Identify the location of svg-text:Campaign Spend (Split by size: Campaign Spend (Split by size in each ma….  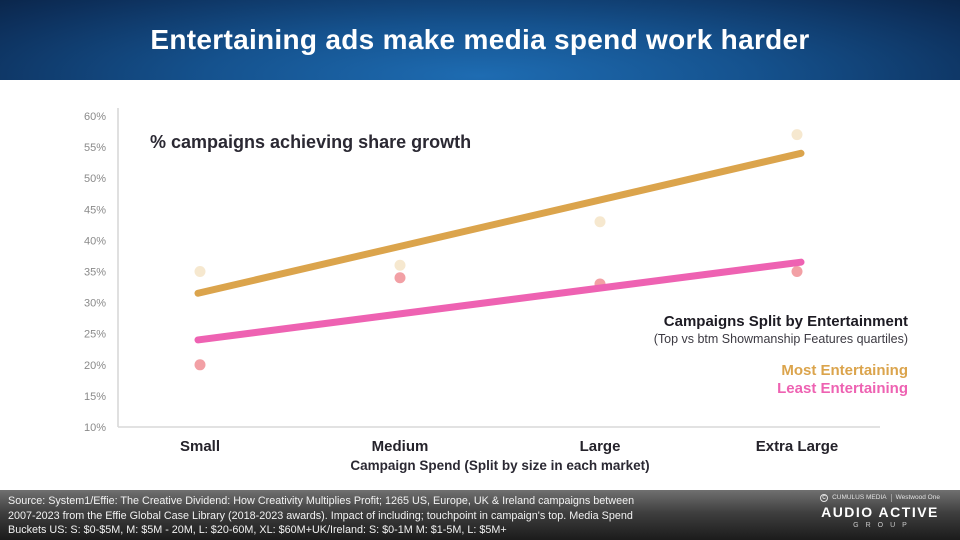
(499, 465).